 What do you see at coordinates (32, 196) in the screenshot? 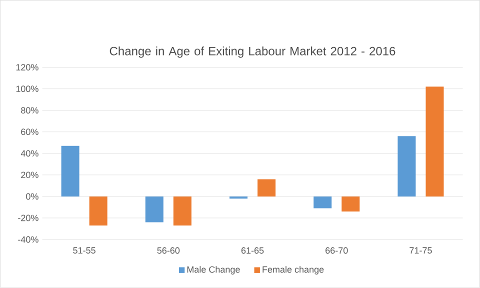
I see `y-tick-label: 0%` at bounding box center [32, 196].